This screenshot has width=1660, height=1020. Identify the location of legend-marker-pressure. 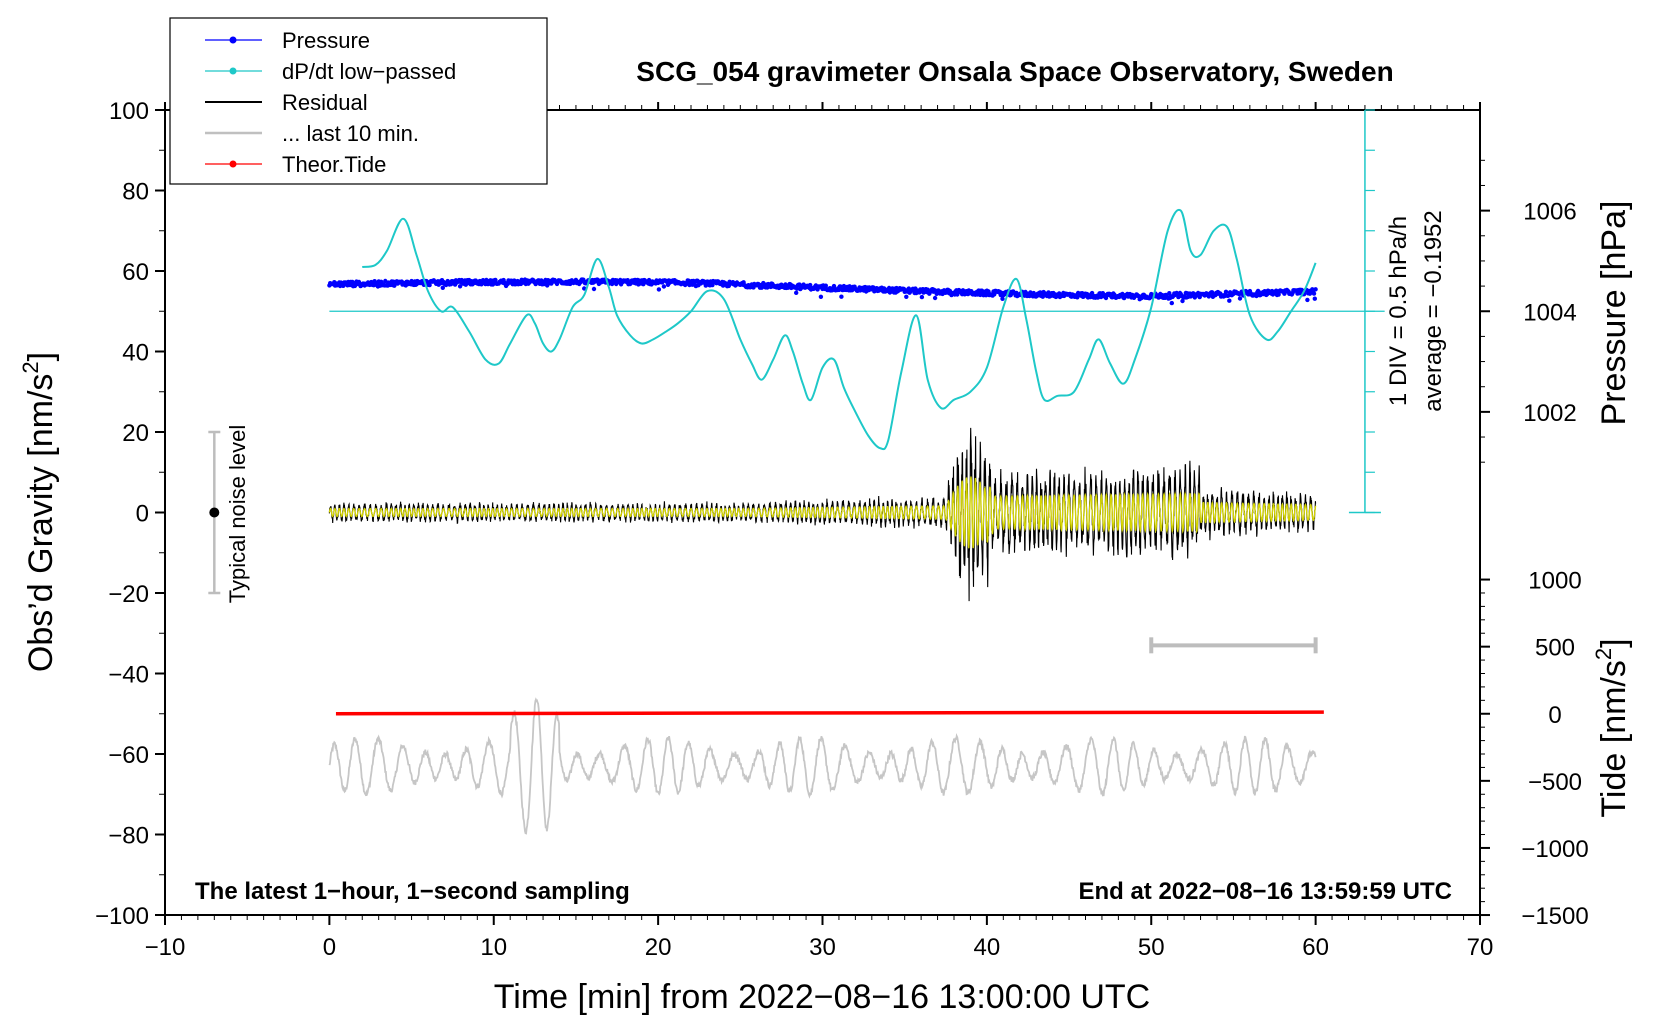
(233, 40).